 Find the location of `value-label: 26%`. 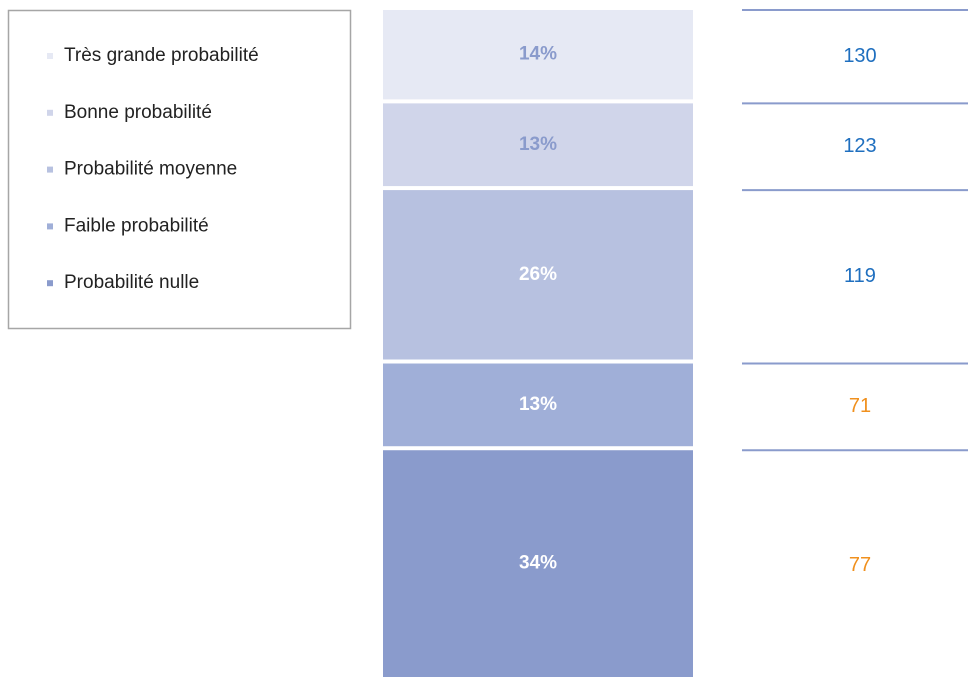

value-label: 26% is located at coordinates (538, 274).